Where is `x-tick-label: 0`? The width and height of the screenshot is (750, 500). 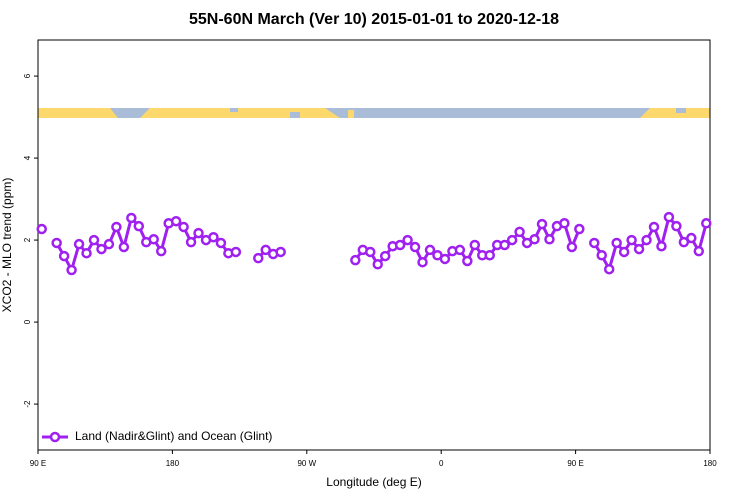
x-tick-label: 0 is located at coordinates (441, 463).